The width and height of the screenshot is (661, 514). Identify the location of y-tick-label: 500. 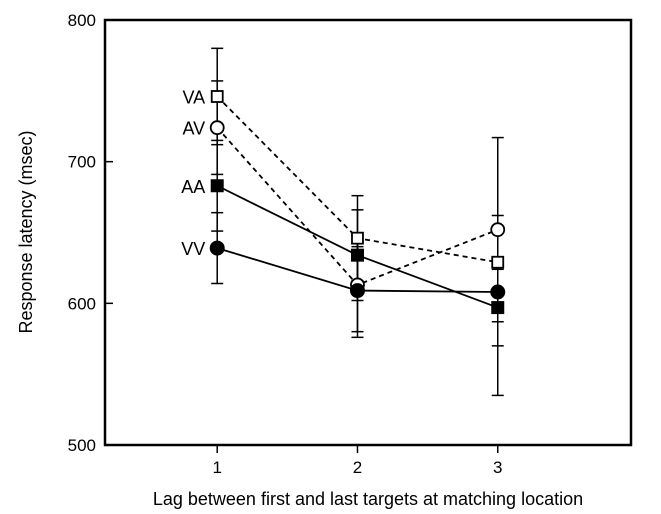
(82, 445).